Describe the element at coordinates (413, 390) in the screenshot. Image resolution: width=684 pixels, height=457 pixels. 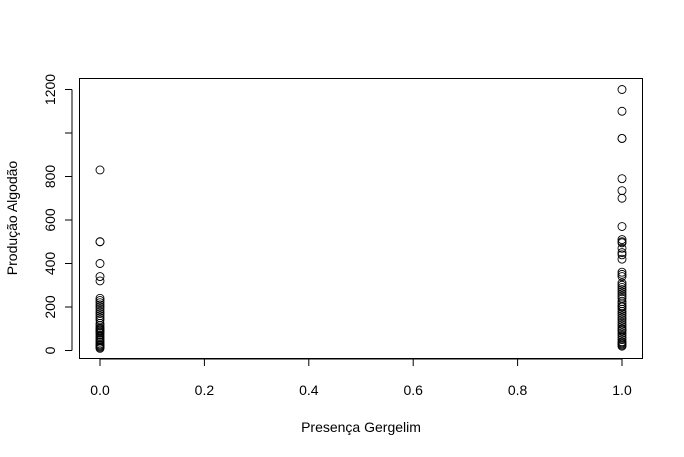
I see `x-tick-label: 0.6` at that location.